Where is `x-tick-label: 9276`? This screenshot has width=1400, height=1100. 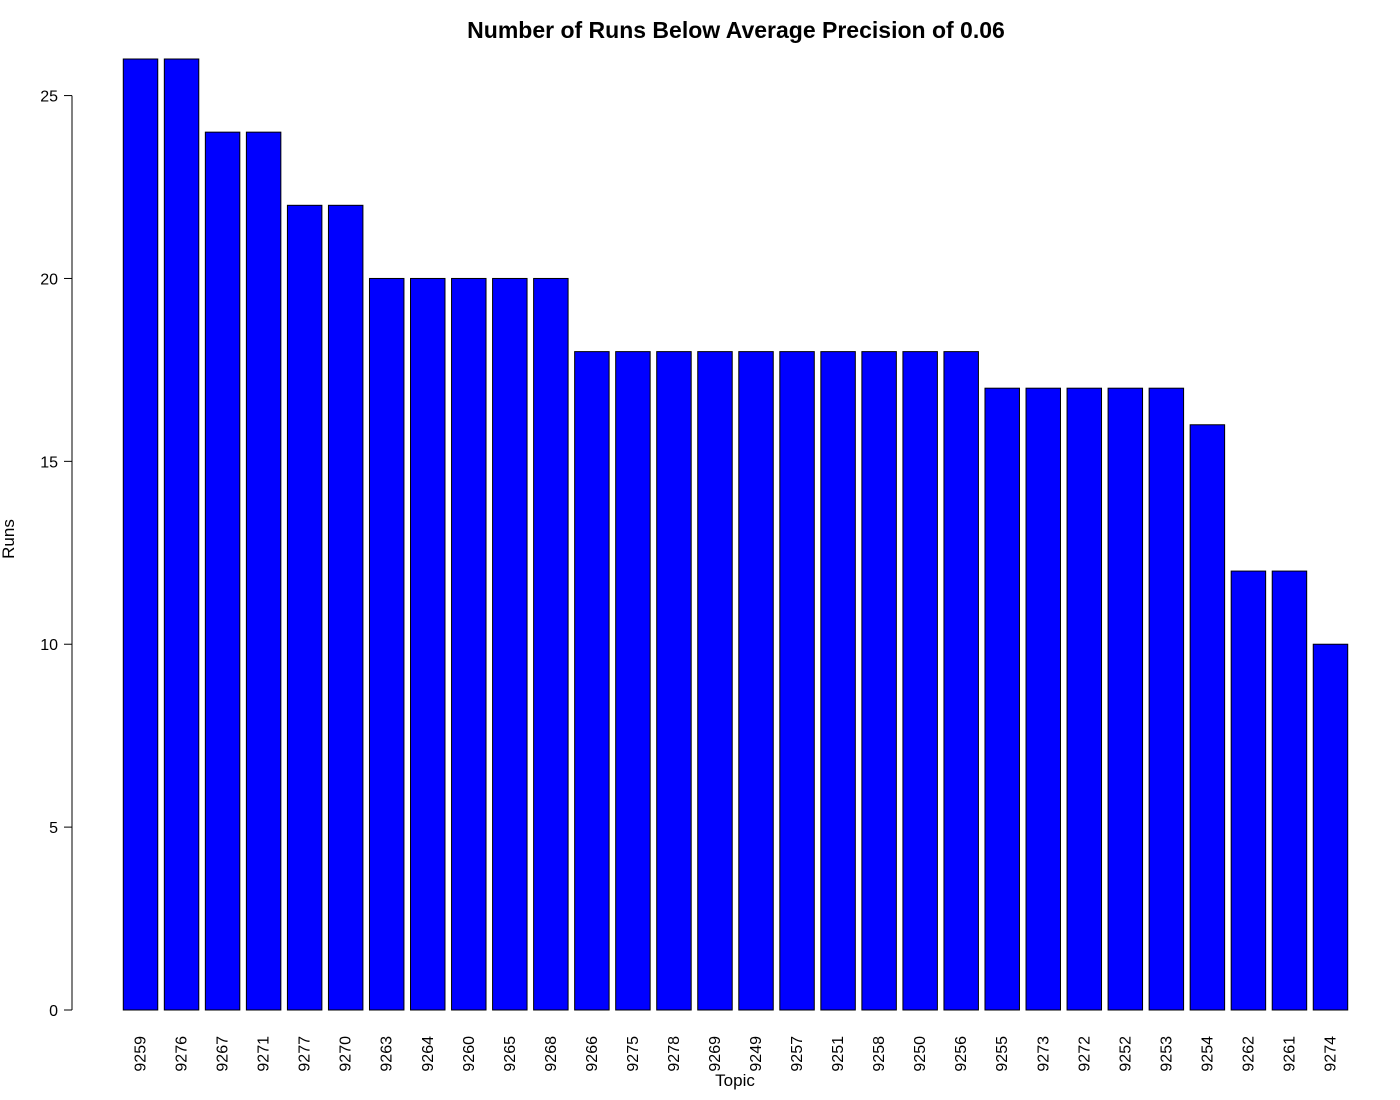
x-tick-label: 9276 is located at coordinates (182, 1054).